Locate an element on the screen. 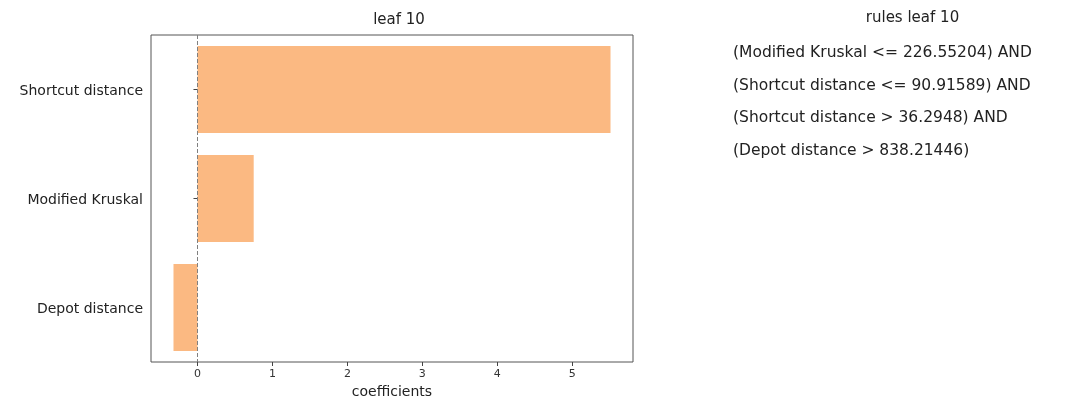  x-tick-label: 0 is located at coordinates (197, 373).